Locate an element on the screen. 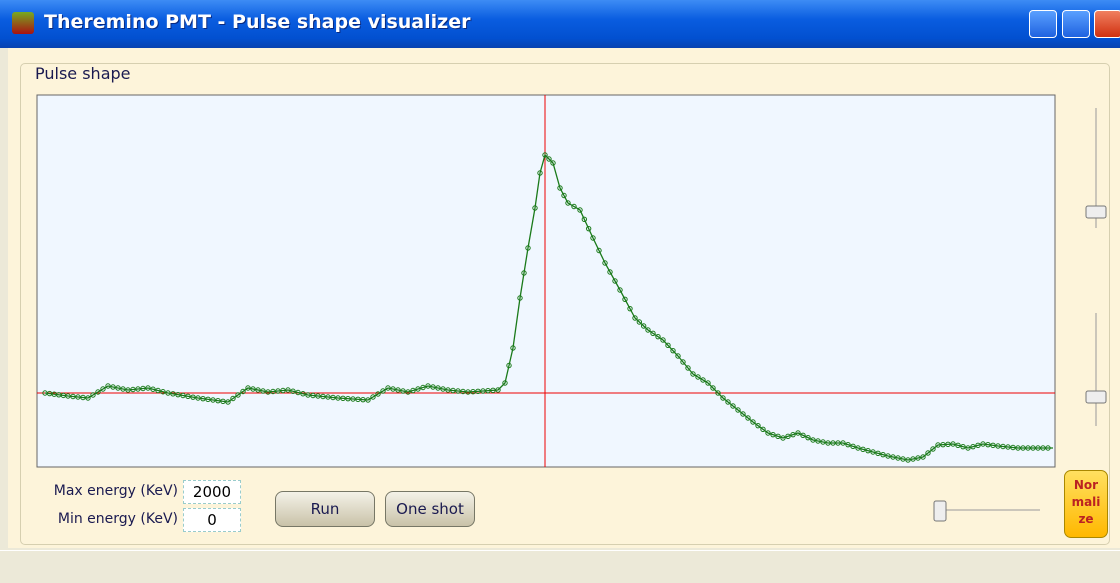 Image resolution: width=1120 pixels, height=583 pixels. min-energy-input: 0 is located at coordinates (212, 520).